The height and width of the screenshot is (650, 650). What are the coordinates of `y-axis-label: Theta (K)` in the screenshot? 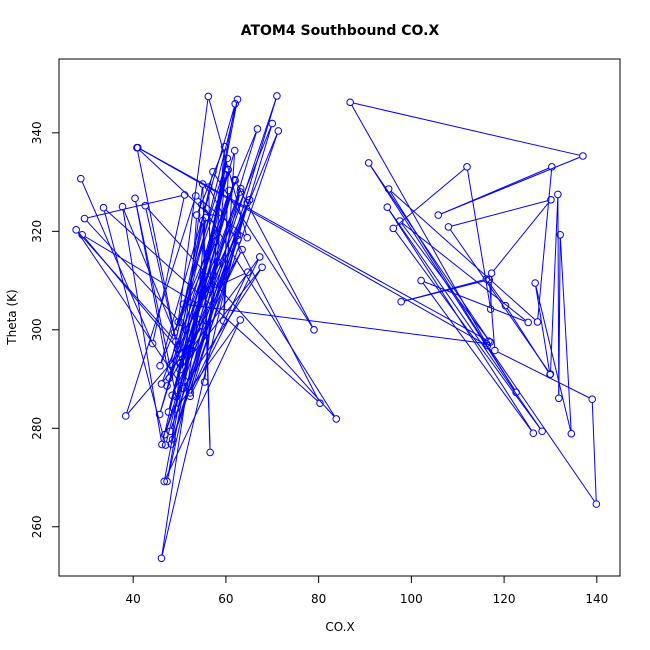 It's located at (12, 317).